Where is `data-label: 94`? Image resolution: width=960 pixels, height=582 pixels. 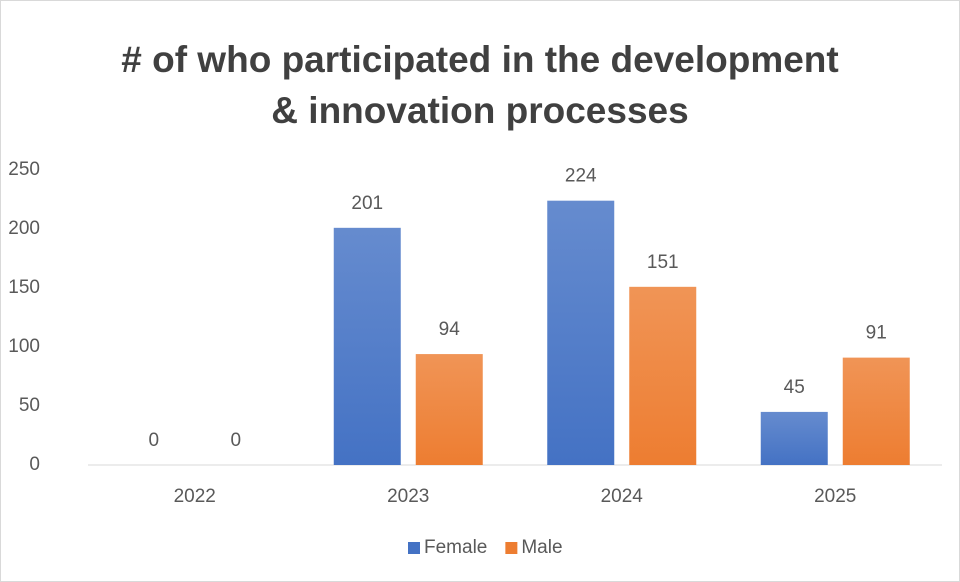 data-label: 94 is located at coordinates (450, 329).